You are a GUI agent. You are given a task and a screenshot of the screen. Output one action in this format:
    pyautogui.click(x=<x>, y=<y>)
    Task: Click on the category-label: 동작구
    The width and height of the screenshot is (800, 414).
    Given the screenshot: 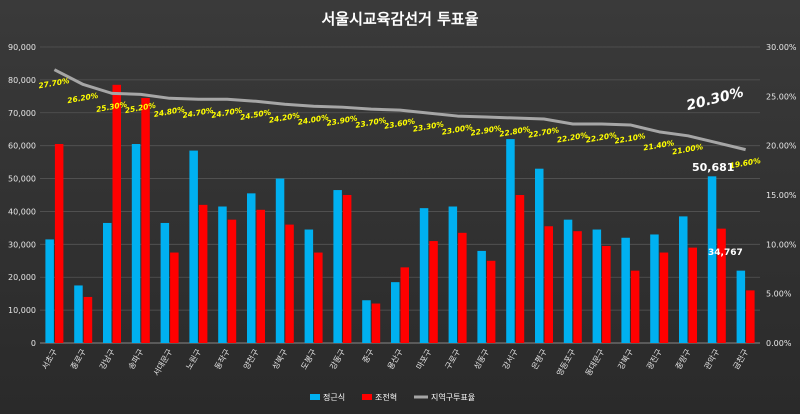 What is the action you would take?
    pyautogui.click(x=222, y=359)
    